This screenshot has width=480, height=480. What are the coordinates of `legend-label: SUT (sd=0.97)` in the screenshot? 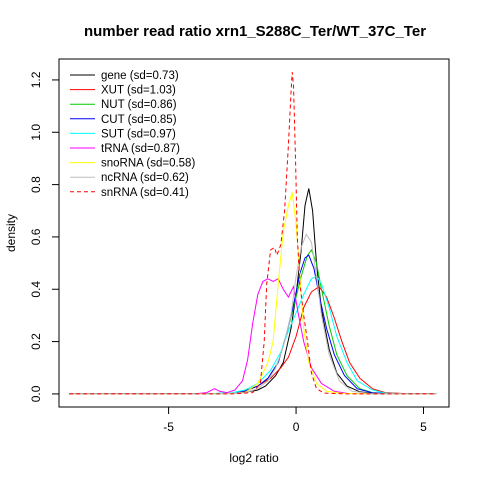 It's located at (138, 134).